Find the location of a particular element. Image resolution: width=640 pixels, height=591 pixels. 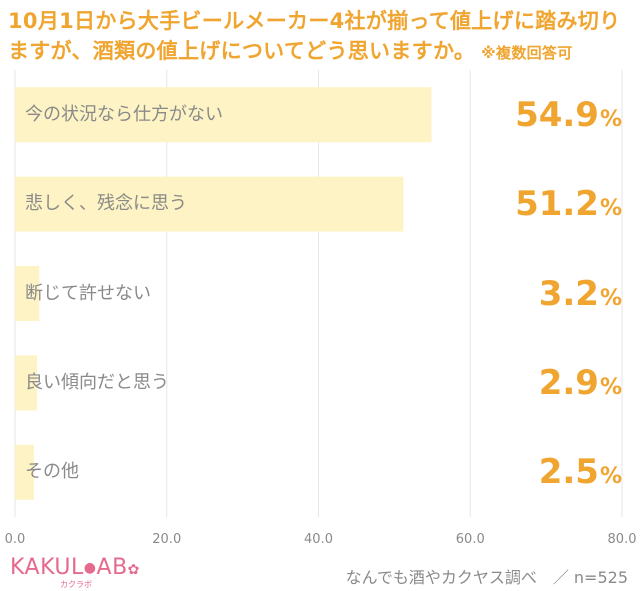

category-label: その他 is located at coordinates (52, 472).